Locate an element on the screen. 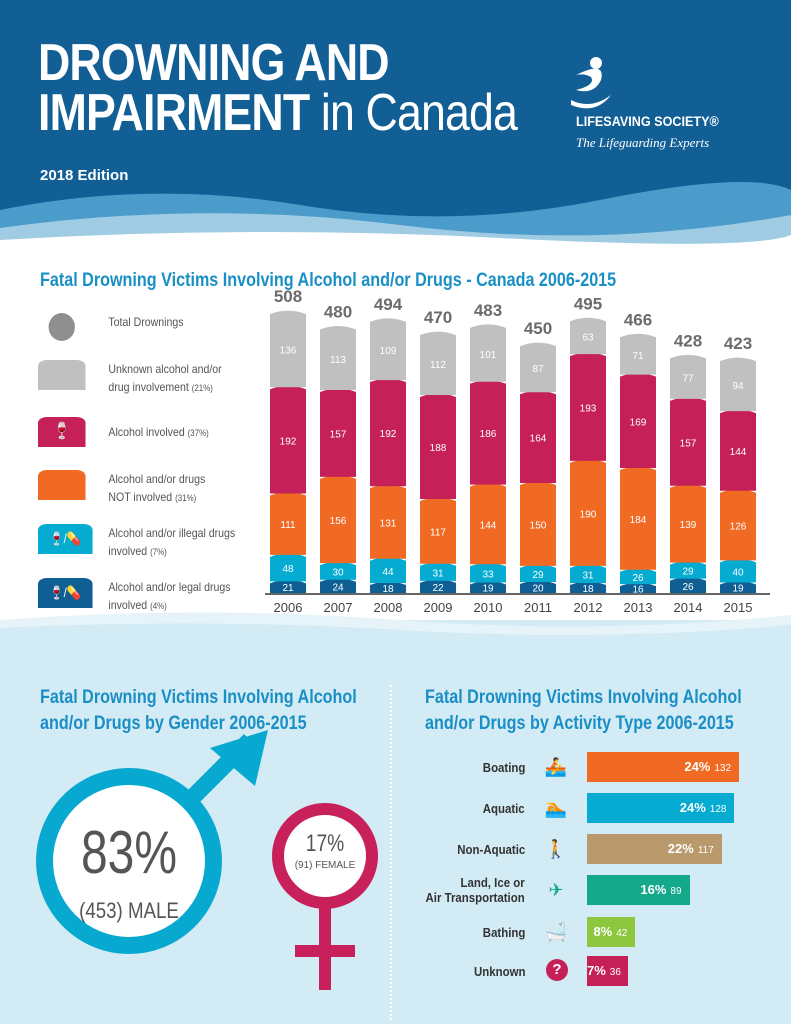  circle-icon is located at coordinates (61, 327).